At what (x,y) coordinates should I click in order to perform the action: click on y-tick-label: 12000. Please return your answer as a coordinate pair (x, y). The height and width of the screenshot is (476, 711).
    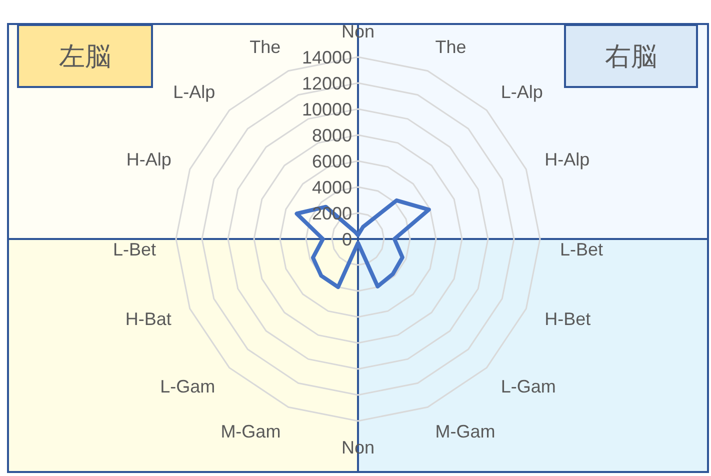
    Looking at the image, I should click on (327, 83).